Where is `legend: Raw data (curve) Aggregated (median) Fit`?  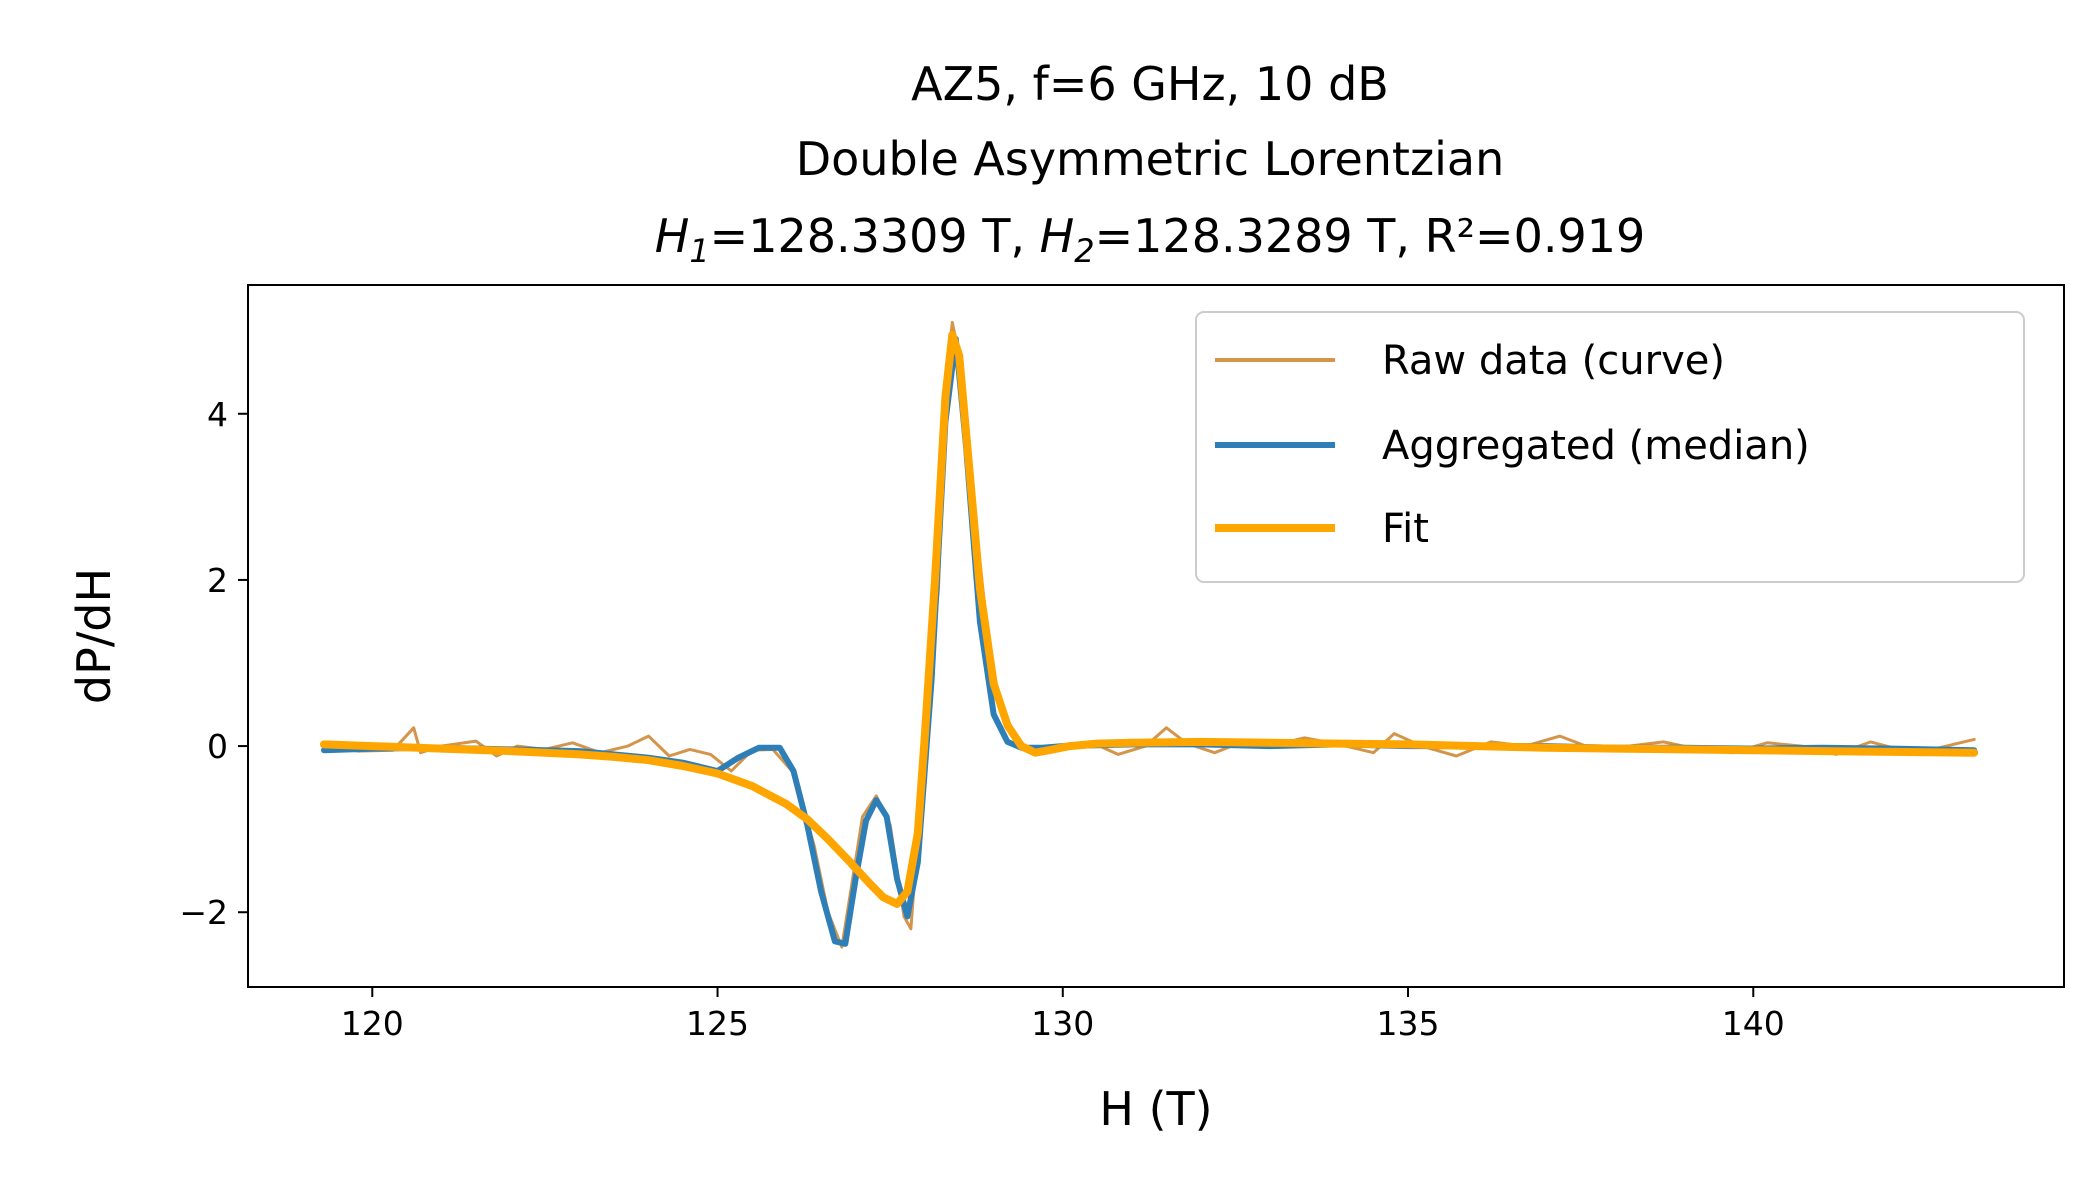
legend: Raw data (curve) Aggregated (median) Fit is located at coordinates (1610, 447).